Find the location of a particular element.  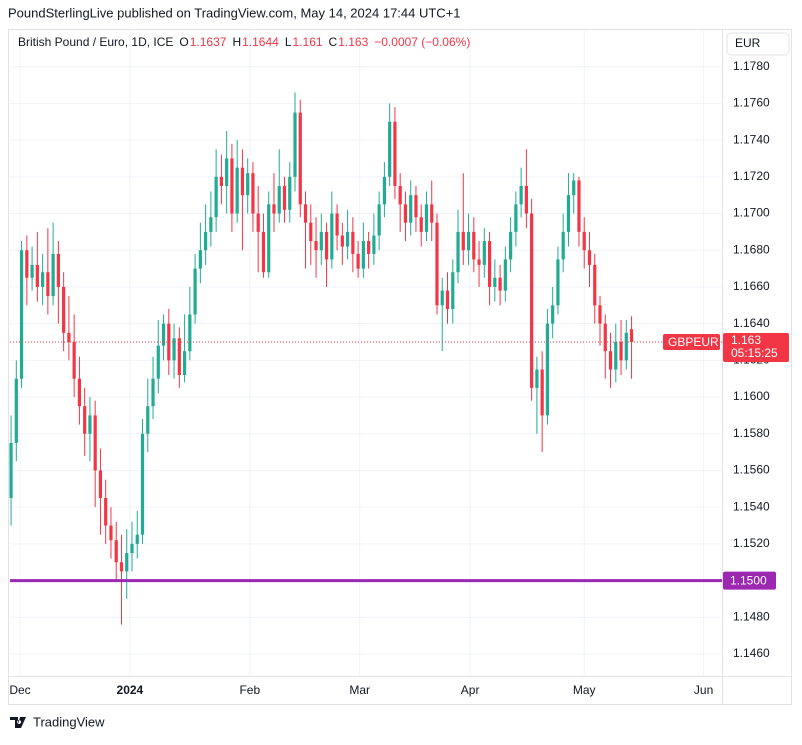

y-tick-label: 1.1540 is located at coordinates (751, 506).